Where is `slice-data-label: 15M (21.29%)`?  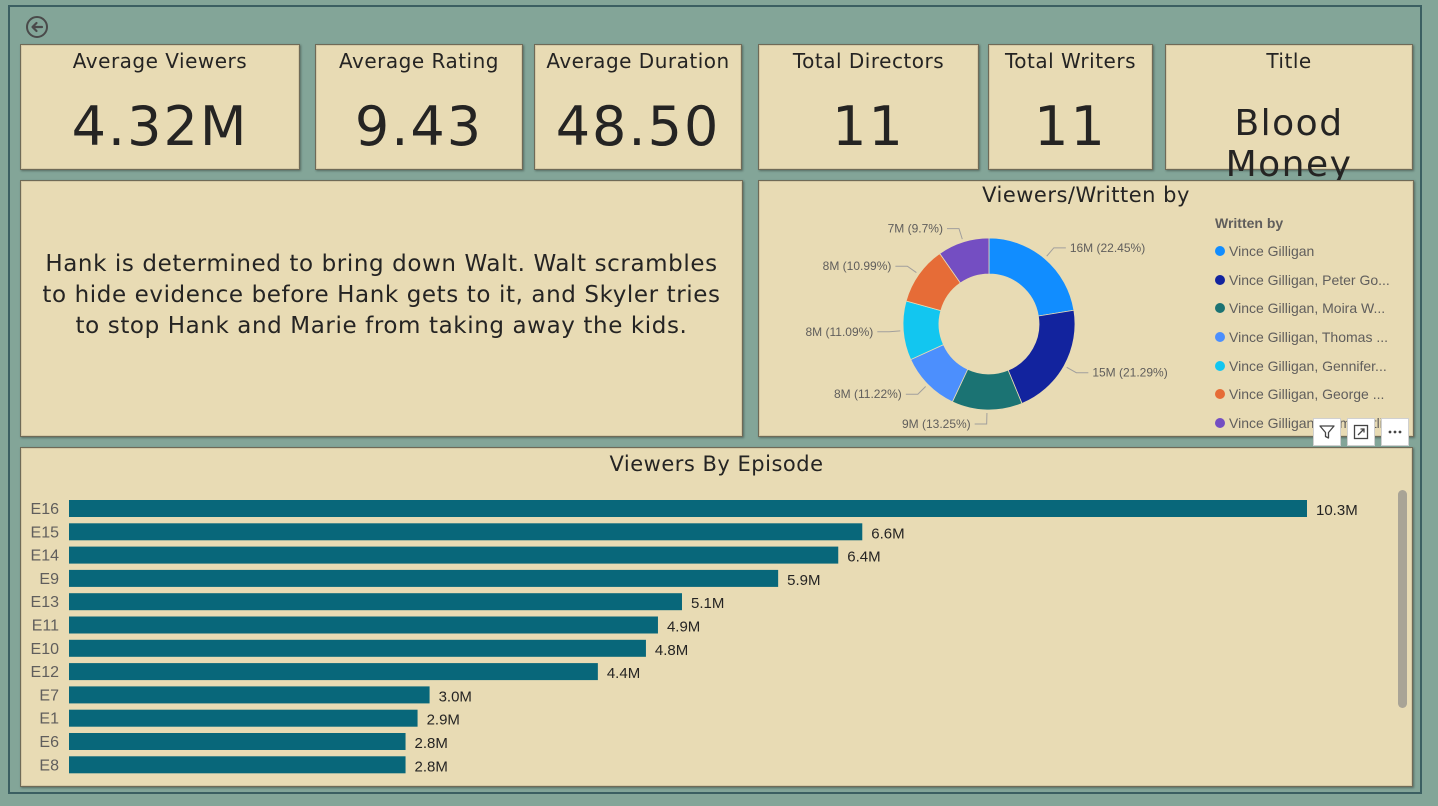 slice-data-label: 15M (21.29%) is located at coordinates (1129, 373).